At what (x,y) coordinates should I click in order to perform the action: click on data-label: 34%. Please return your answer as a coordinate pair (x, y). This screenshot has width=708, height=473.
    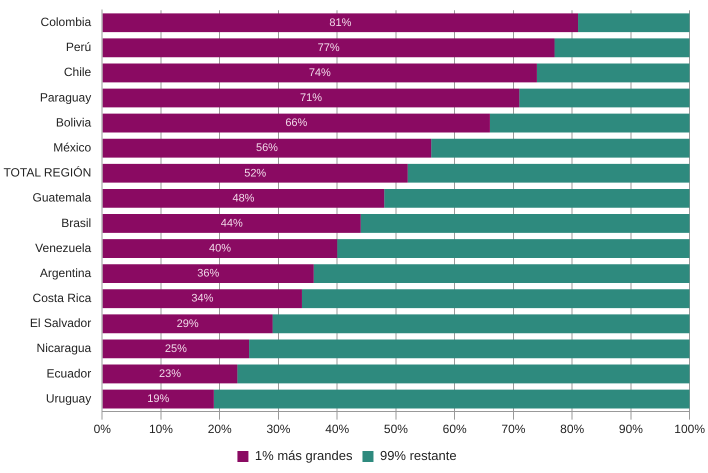
    Looking at the image, I should click on (202, 298).